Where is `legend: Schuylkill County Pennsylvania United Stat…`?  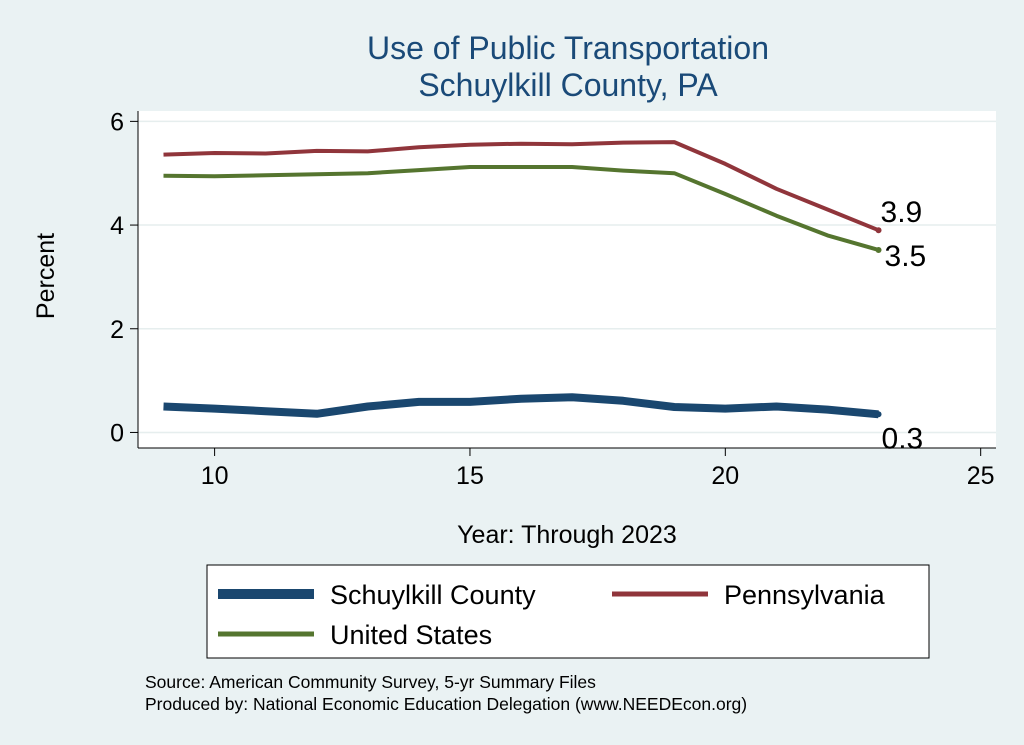
legend: Schuylkill County Pennsylvania United Stat… is located at coordinates (552, 615).